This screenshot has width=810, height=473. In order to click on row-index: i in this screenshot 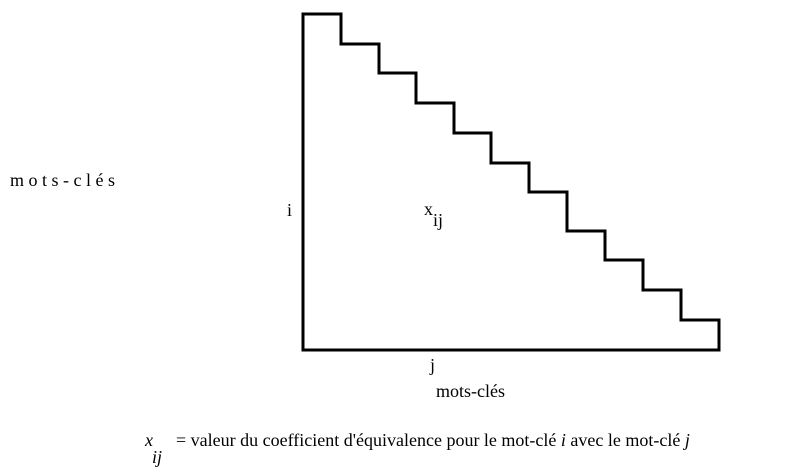, I will do `click(289, 210)`.